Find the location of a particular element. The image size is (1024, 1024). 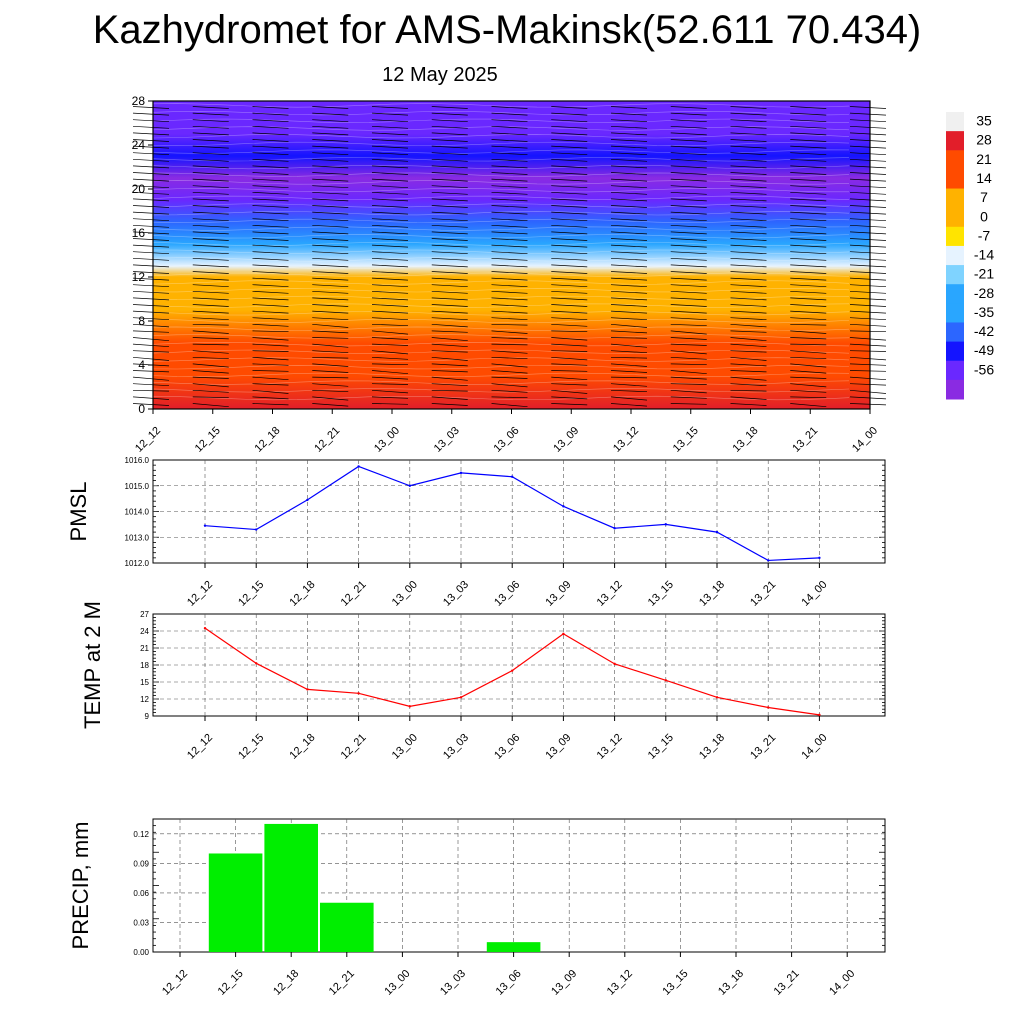

heatmap-x-tick-label: 13_03 is located at coordinates (447, 440).